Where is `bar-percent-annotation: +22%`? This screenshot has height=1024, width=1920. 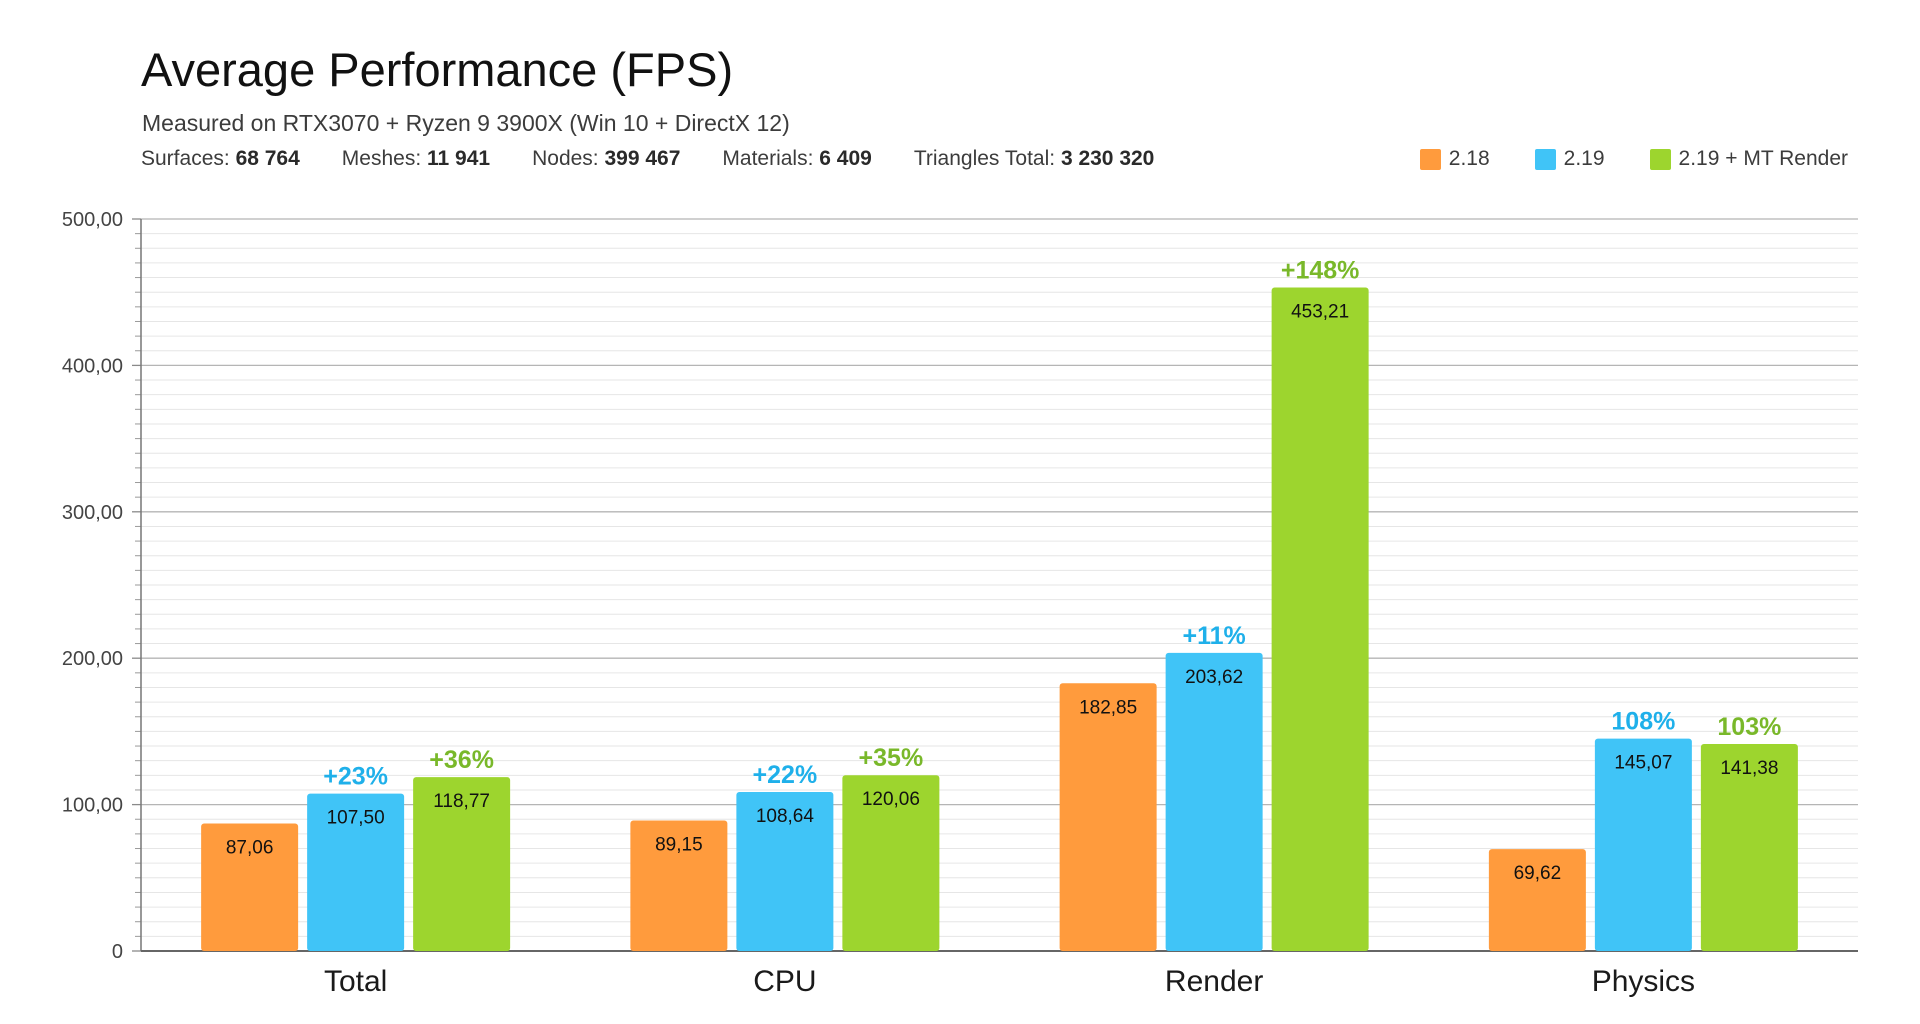
bar-percent-annotation: +22% is located at coordinates (785, 775).